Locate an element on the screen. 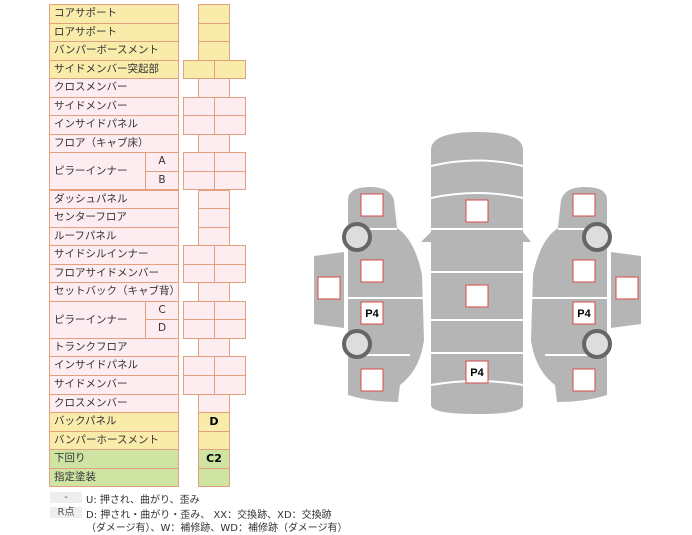 The image size is (692, 535). row-label: 指定塗装 is located at coordinates (114, 477).